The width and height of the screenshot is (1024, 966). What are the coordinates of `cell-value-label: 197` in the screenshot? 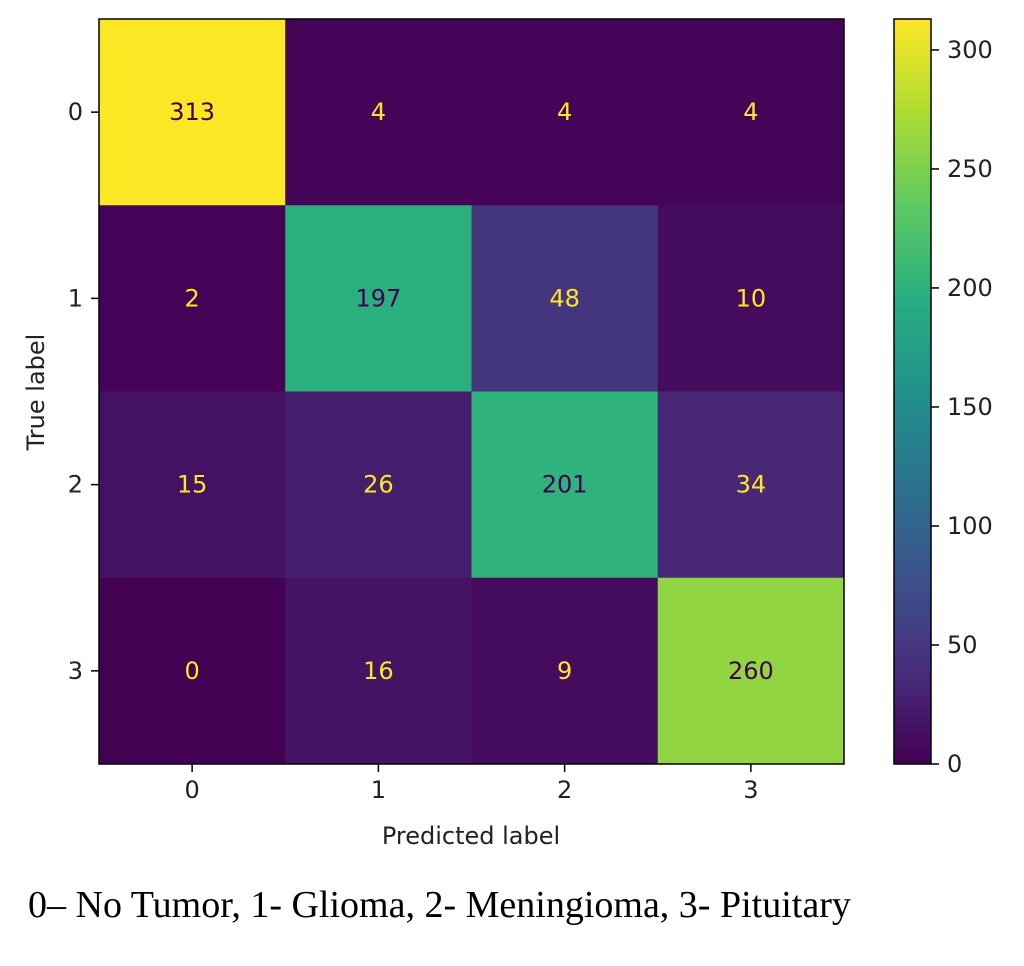 It's located at (378, 298).